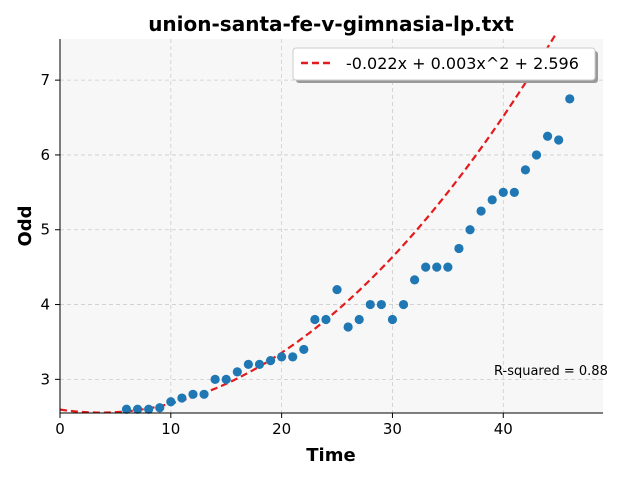  I want to click on y-axis-label: Odd, so click(25, 225).